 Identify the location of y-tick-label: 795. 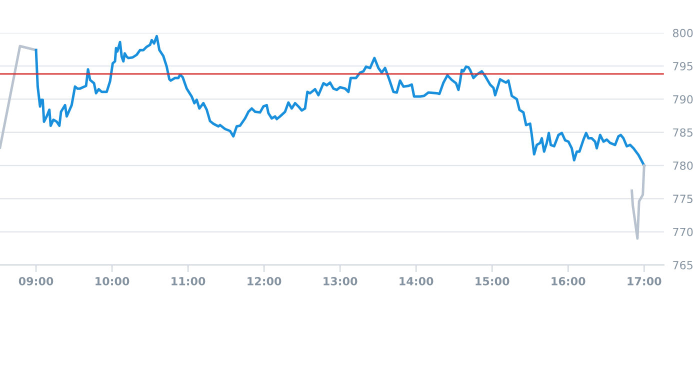
(682, 66).